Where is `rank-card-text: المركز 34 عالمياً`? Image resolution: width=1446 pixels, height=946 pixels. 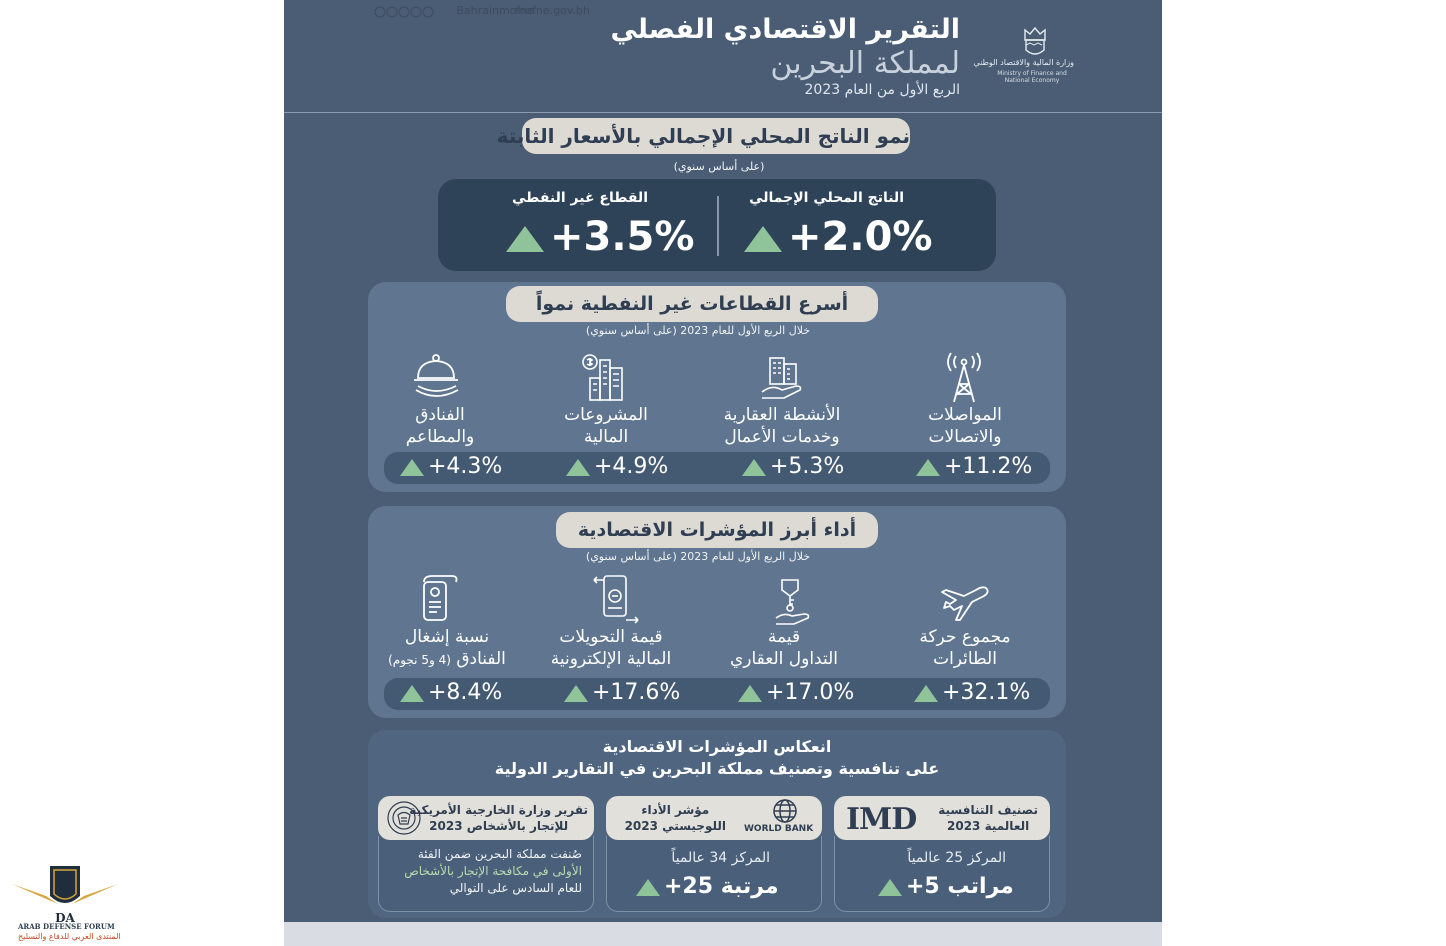
rank-card-text: المركز 34 عالمياً is located at coordinates (720, 858).